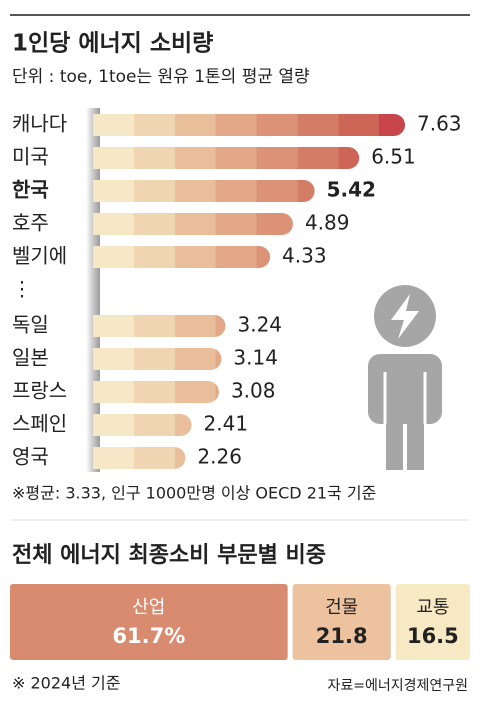 The height and width of the screenshot is (713, 480). What do you see at coordinates (30, 157) in the screenshot?
I see `category-label: 미국` at bounding box center [30, 157].